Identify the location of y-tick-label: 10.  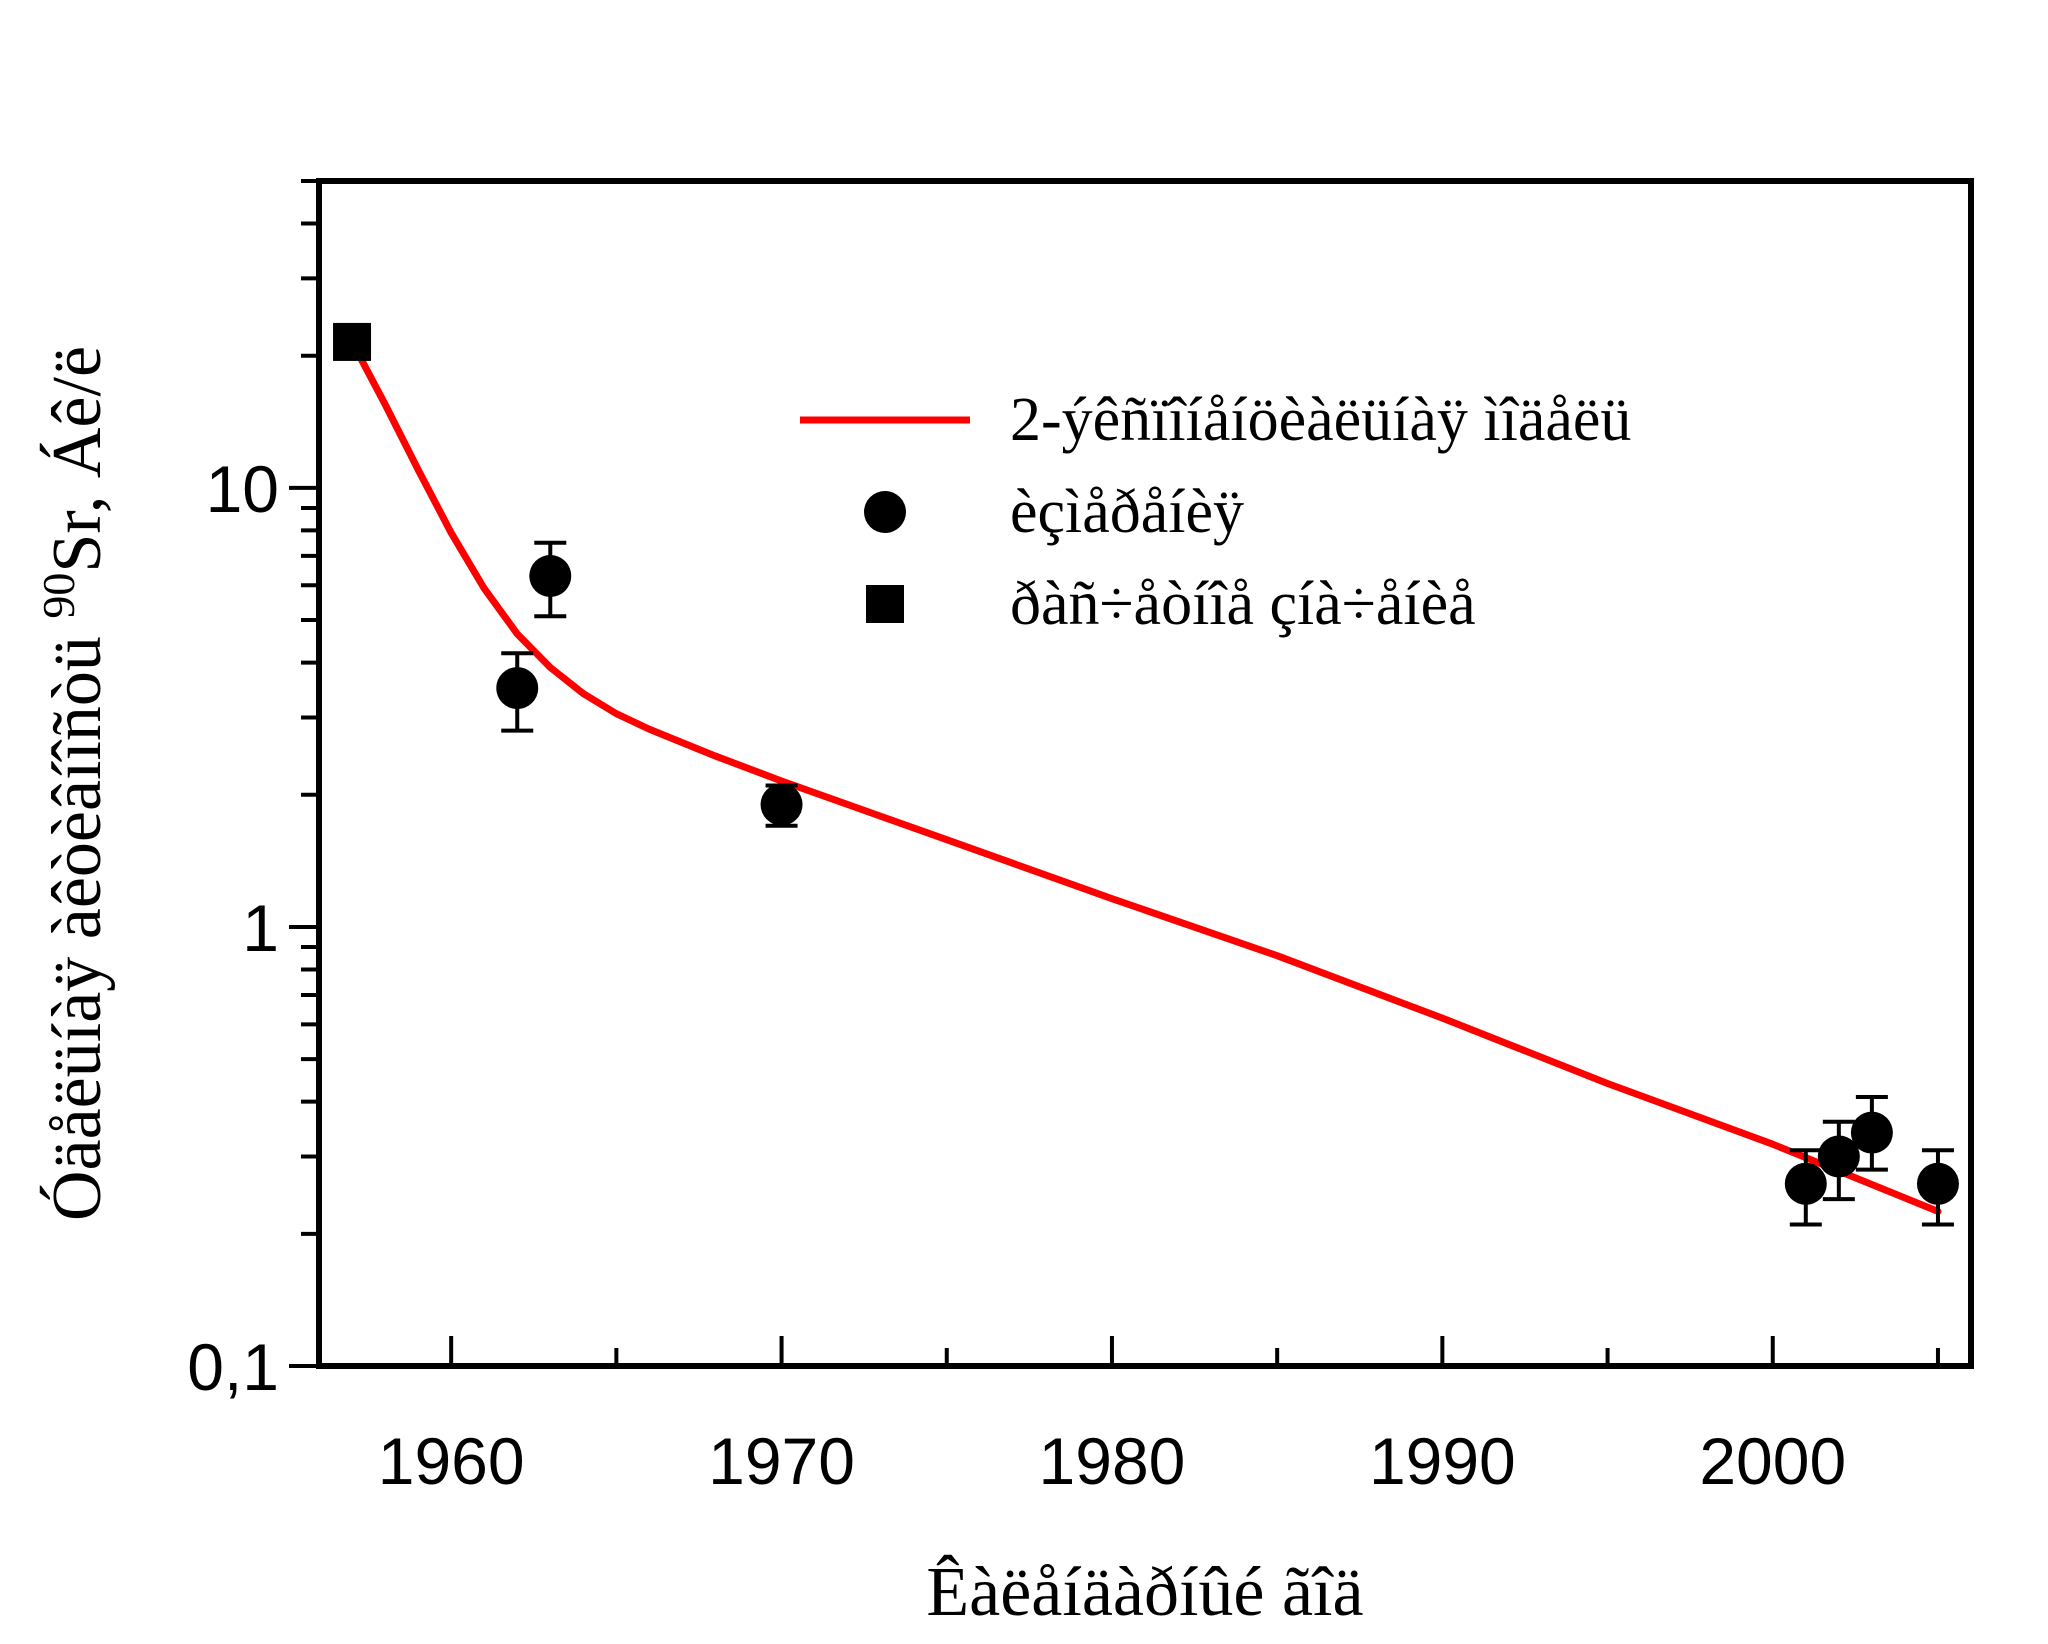
(242, 489).